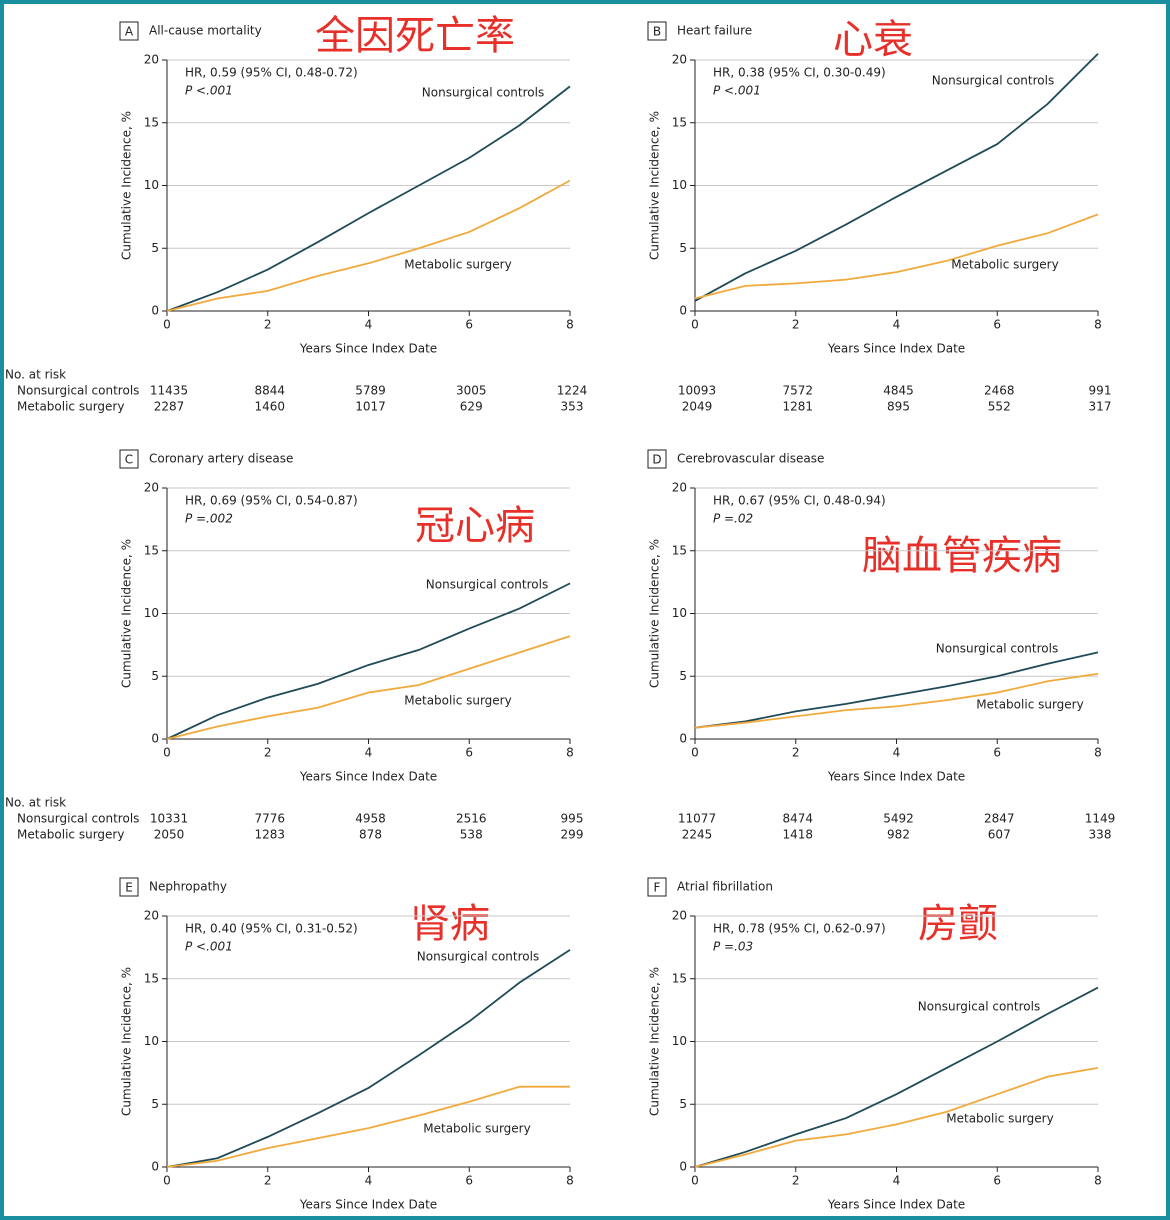  I want to click on at-risk-row-name: Nonsurgical controls, so click(78, 391).